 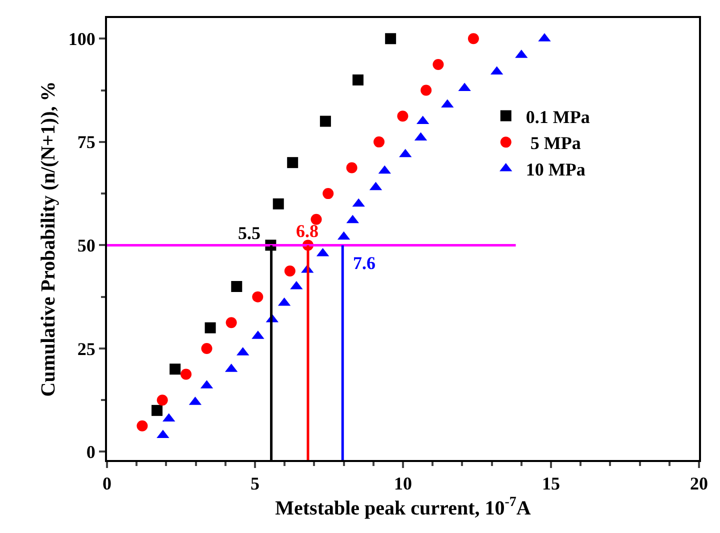 I want to click on series-label: 5.5, so click(x=249, y=233).